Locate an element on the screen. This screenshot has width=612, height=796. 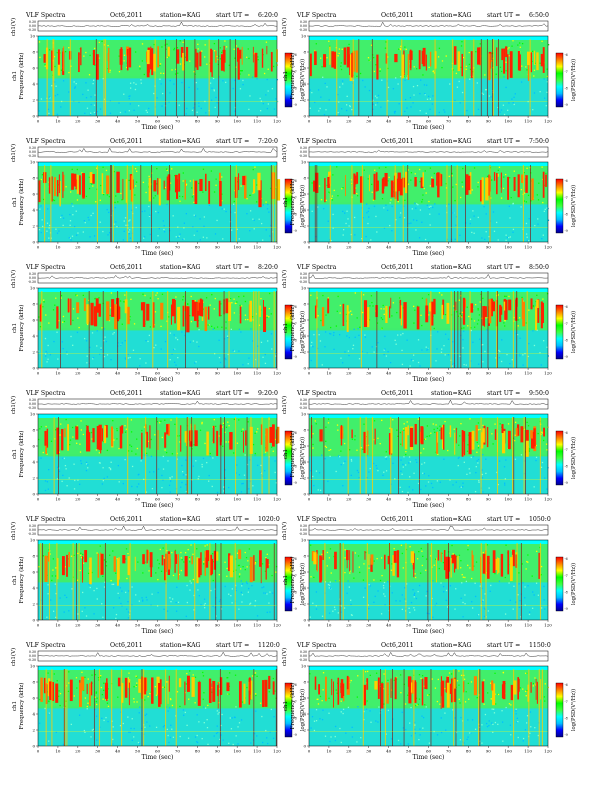
waveform-tick-label: 0.30 is located at coordinates (303, 526).